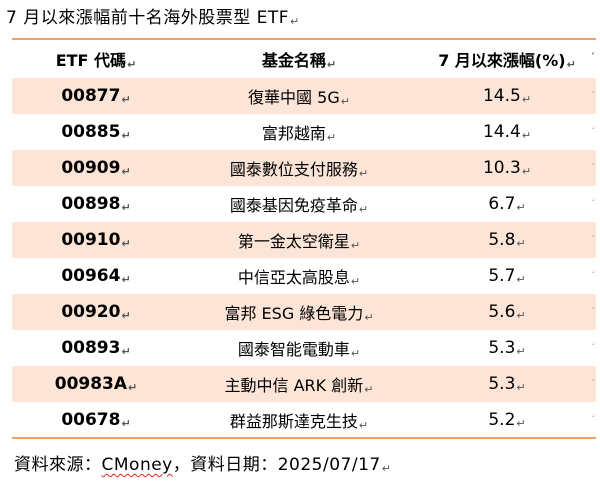 The height and width of the screenshot is (487, 600). Describe the element at coordinates (542, 419) in the screenshot. I see `change-cell: 5.2↵ ·` at that location.